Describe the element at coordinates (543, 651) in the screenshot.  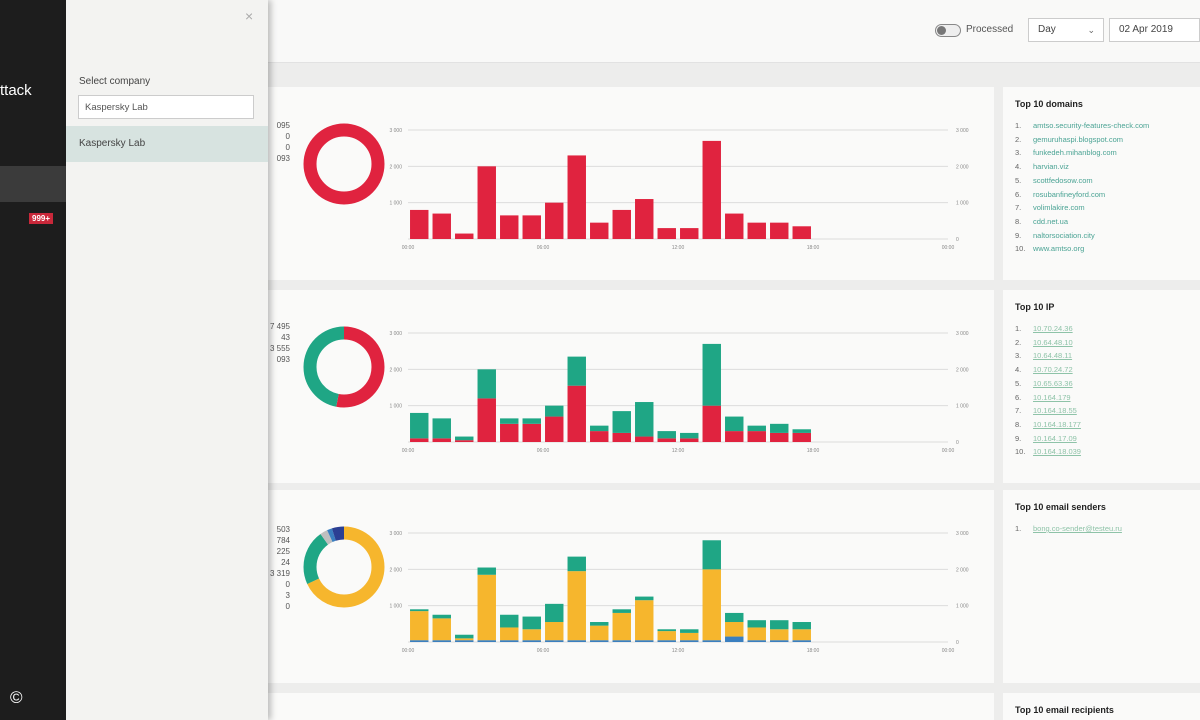
I see `x-tick: 06:00` at that location.